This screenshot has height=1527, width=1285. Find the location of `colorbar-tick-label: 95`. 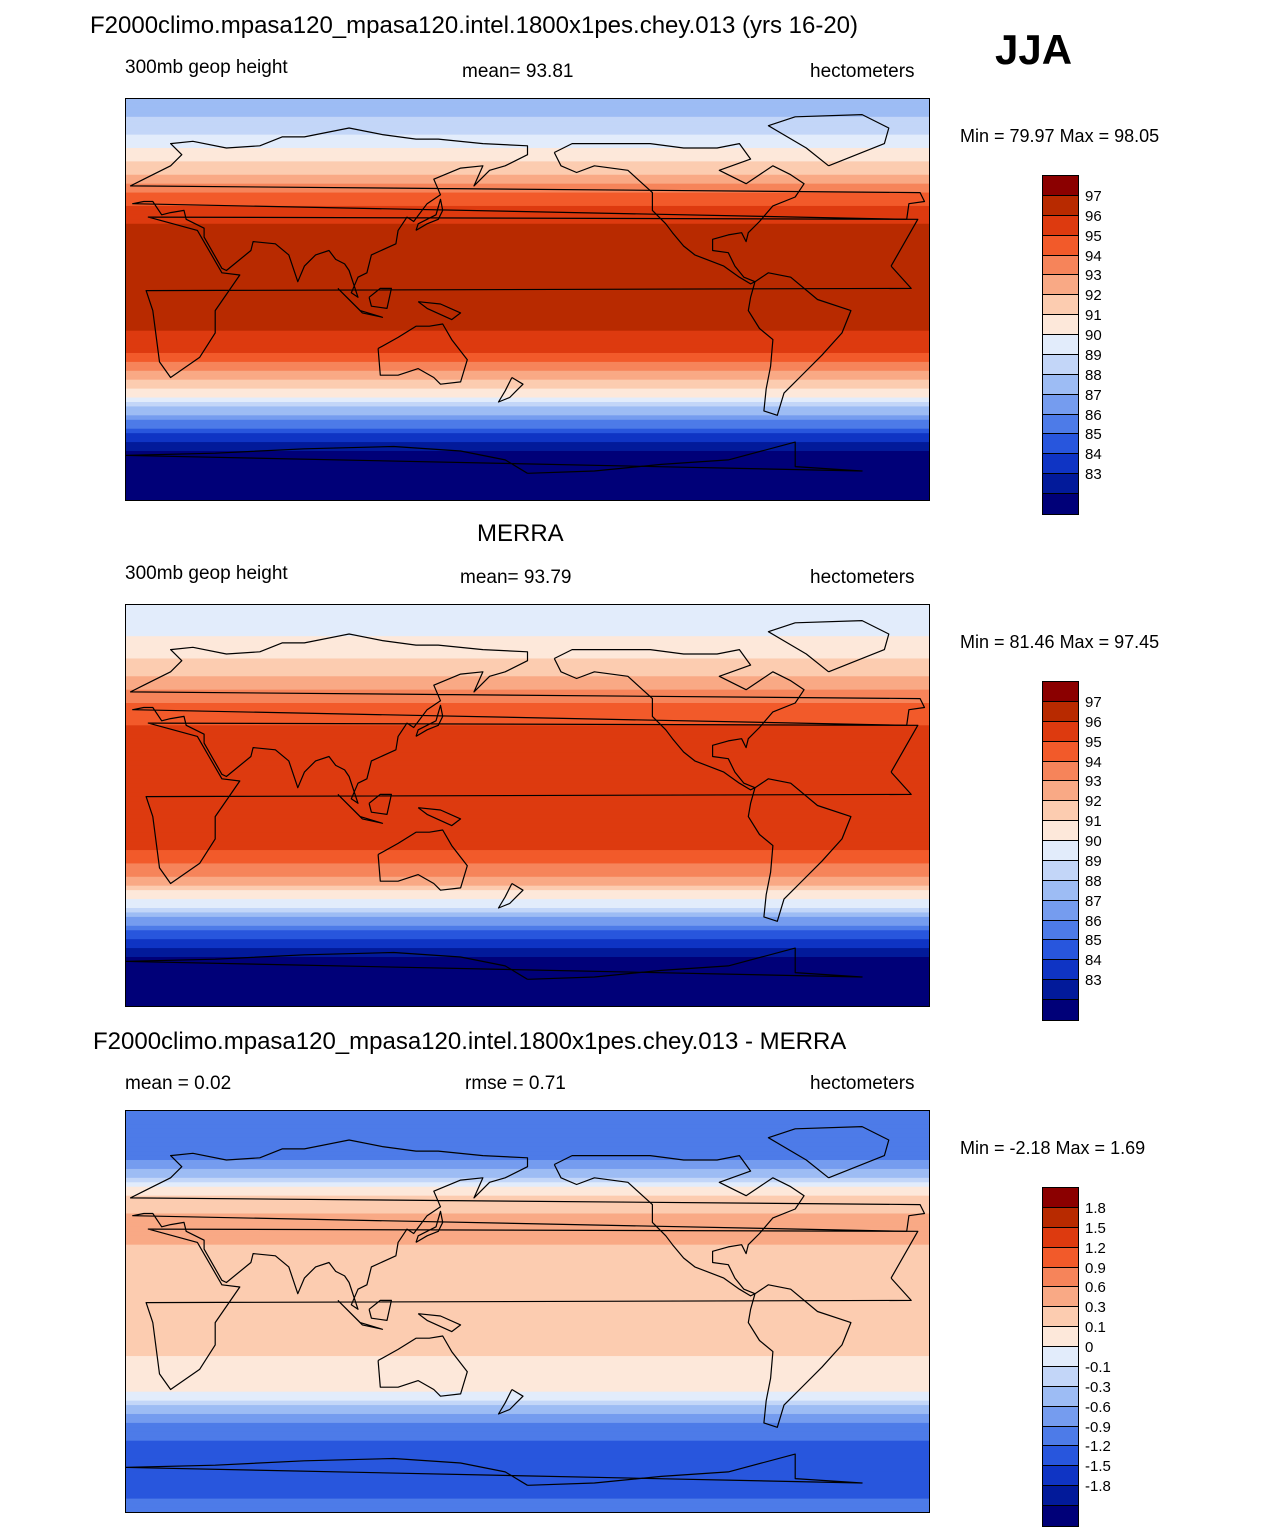

colorbar-tick-label: 95 is located at coordinates (1093, 236).